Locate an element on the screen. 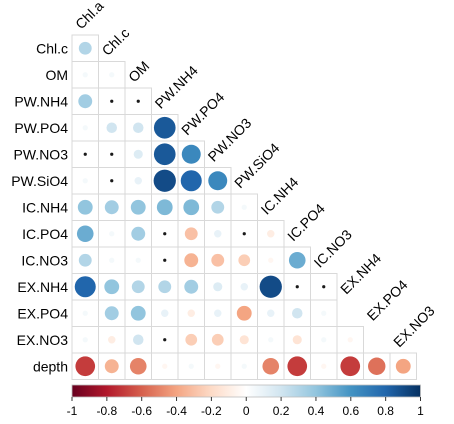  corr-circle-depth-pw-nh4 is located at coordinates (165, 366).